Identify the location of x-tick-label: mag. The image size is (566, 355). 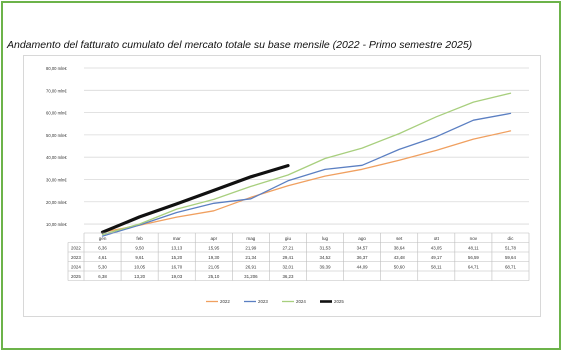
(250, 238).